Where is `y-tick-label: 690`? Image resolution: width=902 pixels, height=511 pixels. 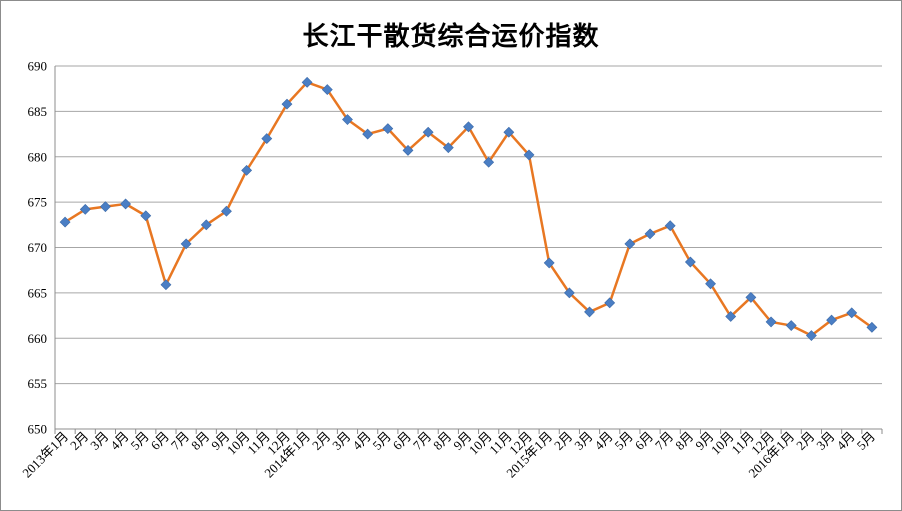
y-tick-label: 690 is located at coordinates (38, 66).